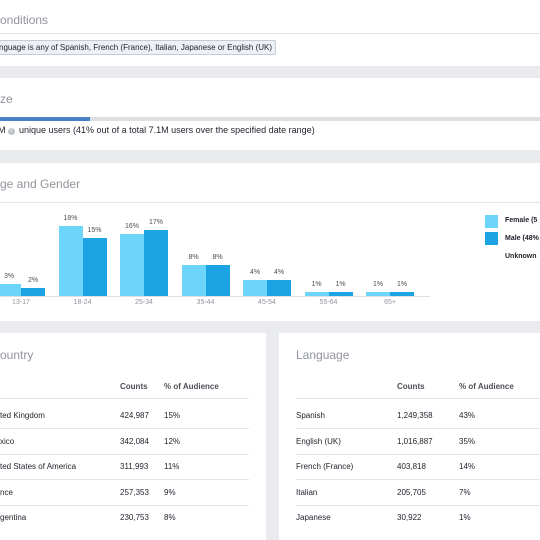 Image resolution: width=540 pixels, height=540 pixels. Describe the element at coordinates (172, 466) in the screenshot. I see `country-row-pct: 11%` at that location.